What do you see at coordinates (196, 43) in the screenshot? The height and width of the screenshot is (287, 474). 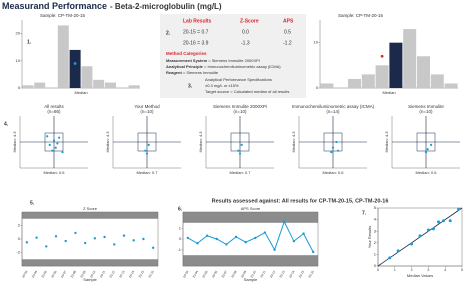 I see `table-cell: 20-16 = 3.9` at bounding box center [196, 43].